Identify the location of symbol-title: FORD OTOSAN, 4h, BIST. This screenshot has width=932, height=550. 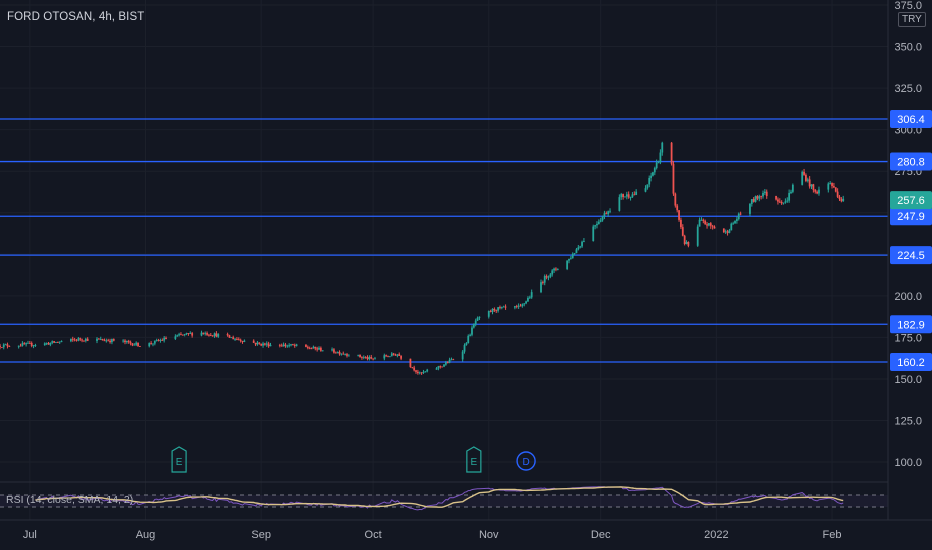
(76, 17).